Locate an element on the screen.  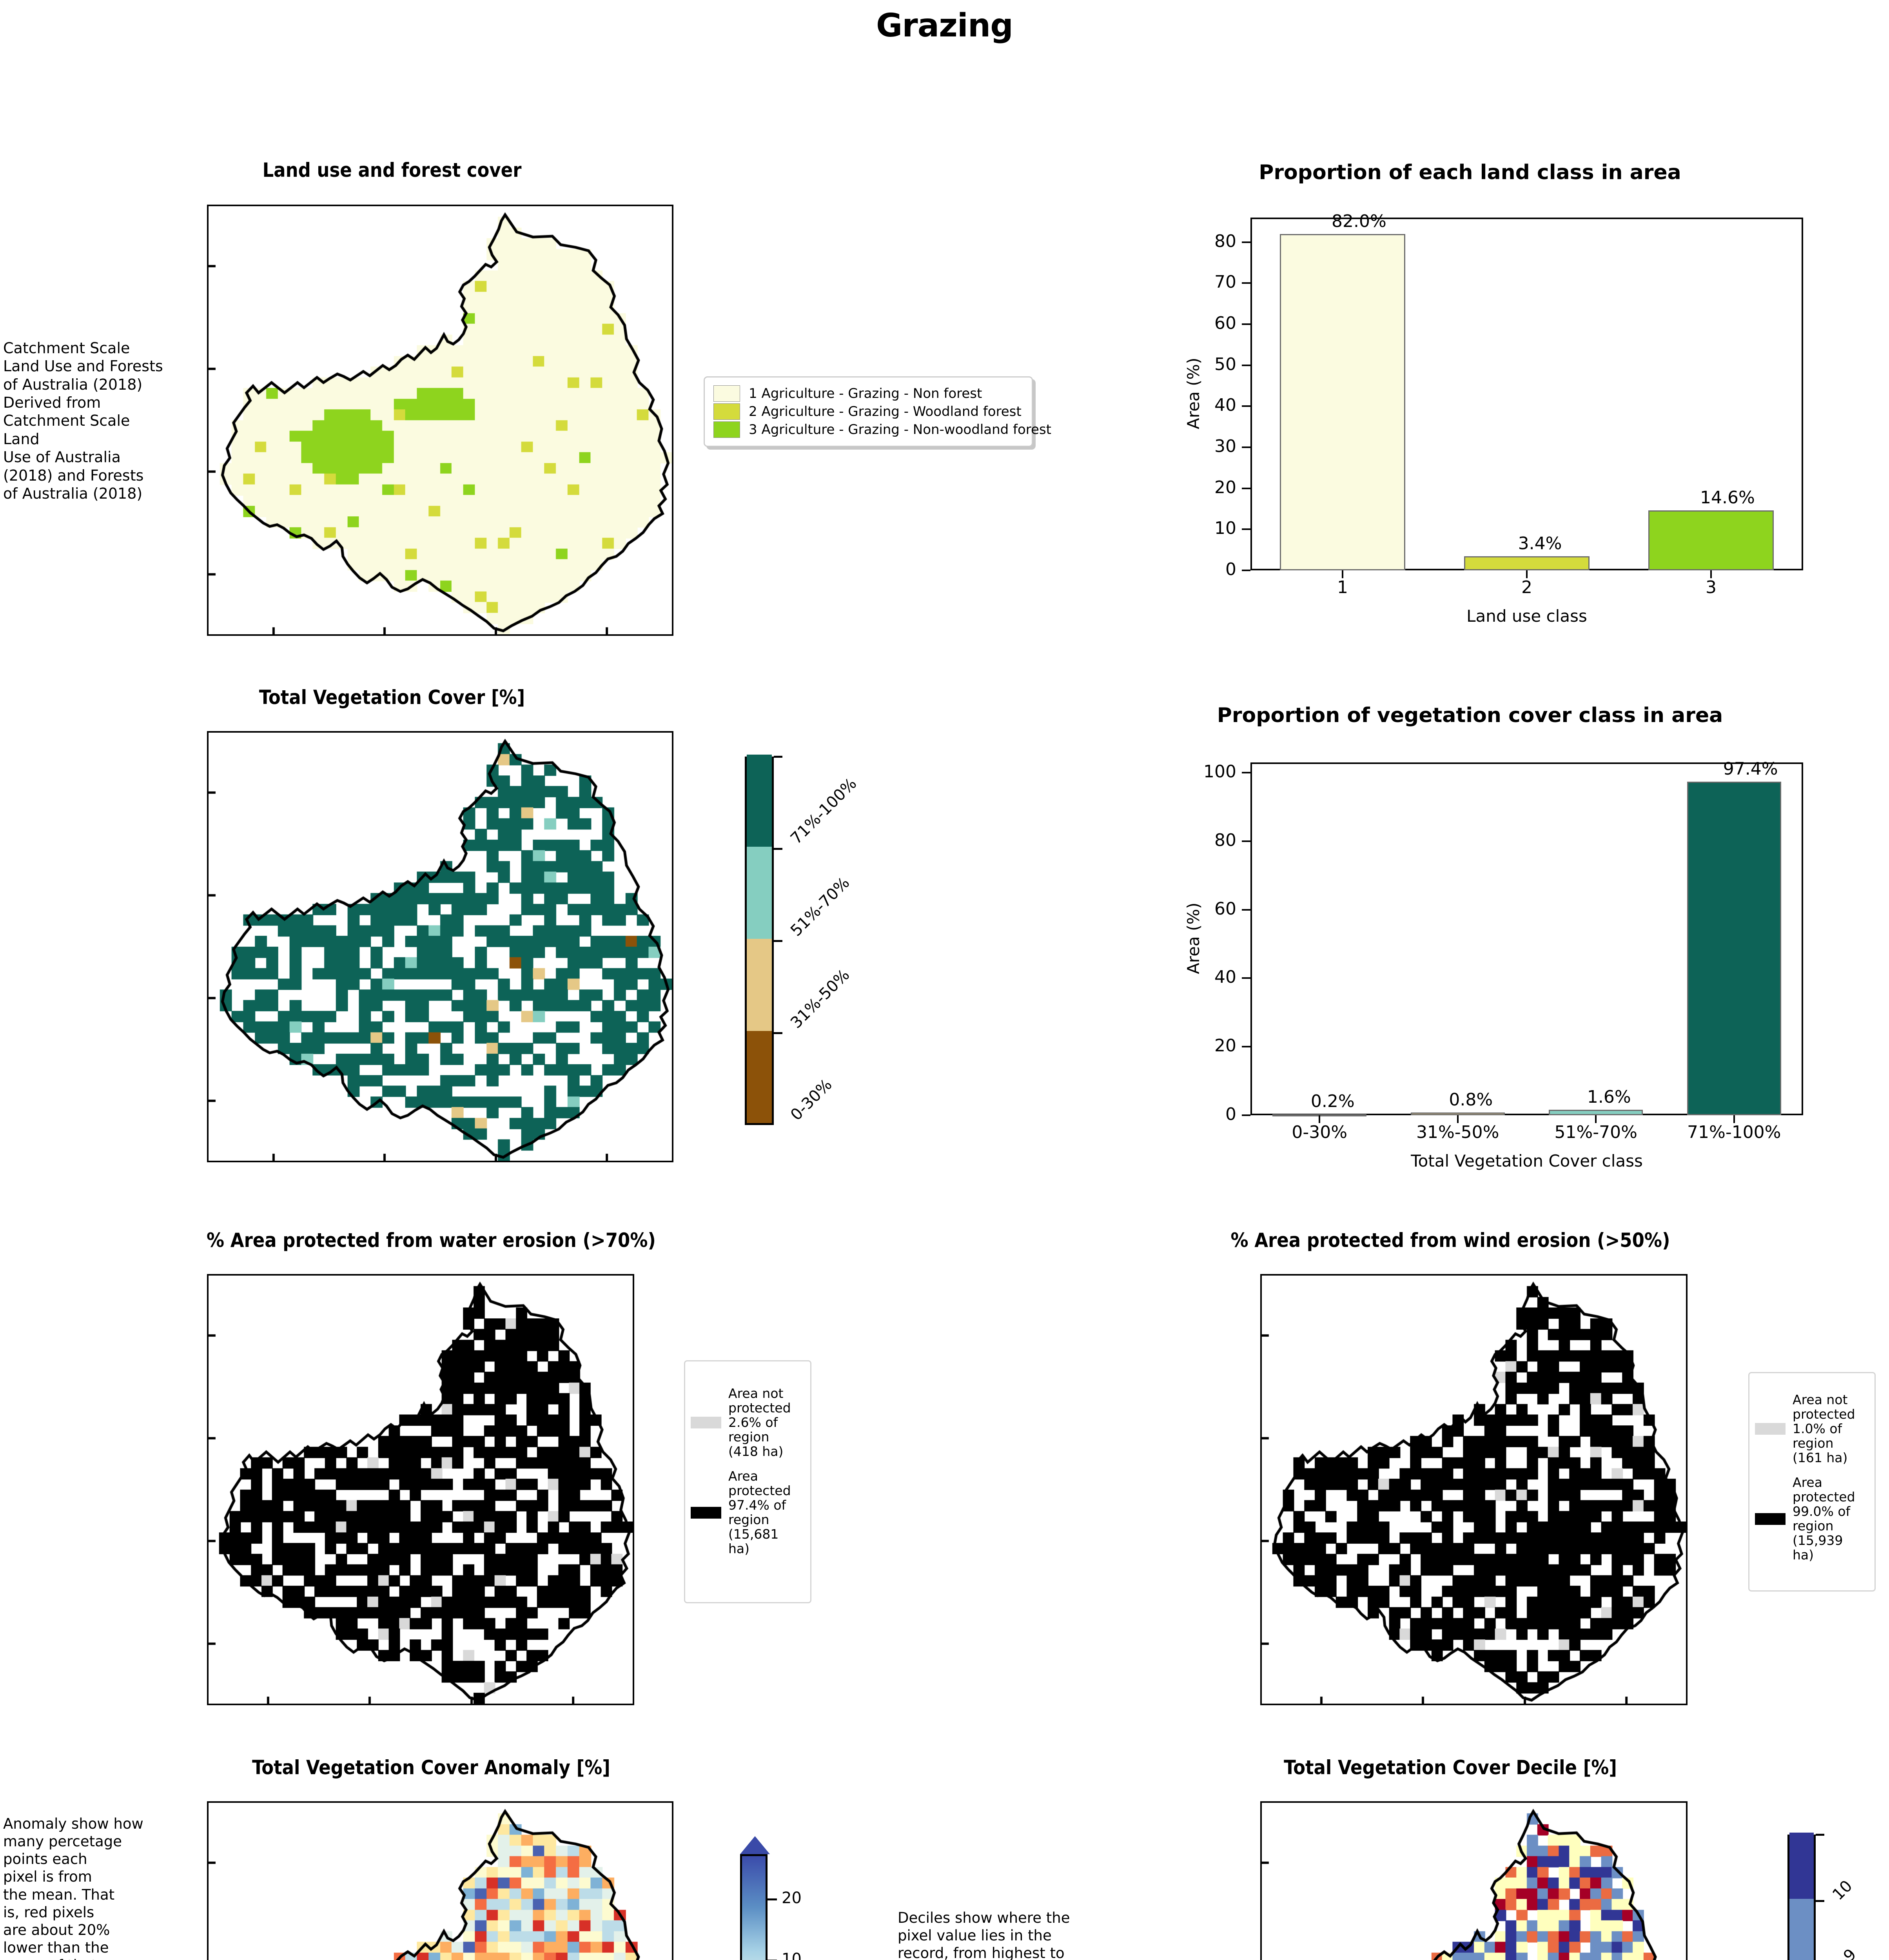
chart-plot-frame is located at coordinates (1526, 939).